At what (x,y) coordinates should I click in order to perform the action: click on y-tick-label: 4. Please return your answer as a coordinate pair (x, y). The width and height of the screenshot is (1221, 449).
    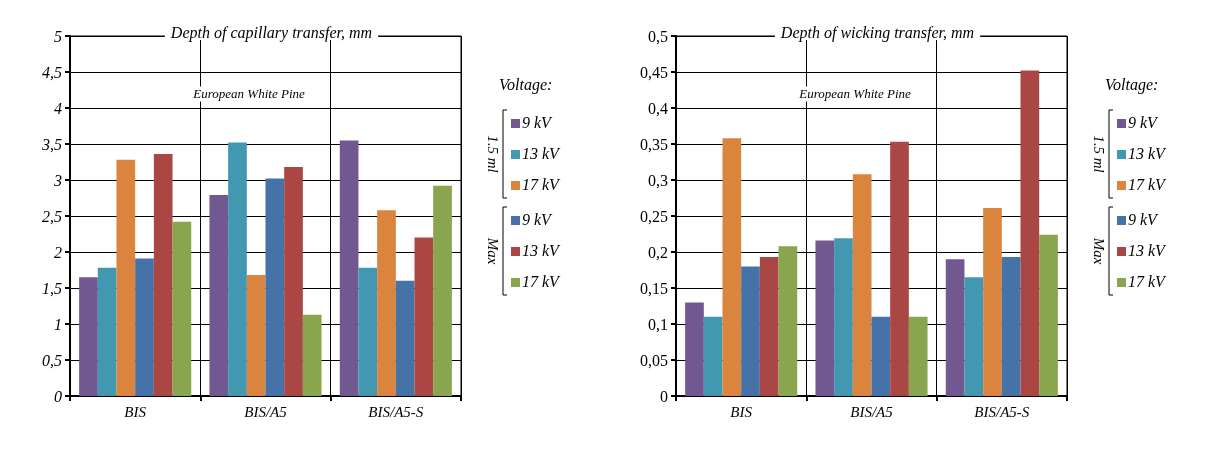
    Looking at the image, I should click on (58, 108).